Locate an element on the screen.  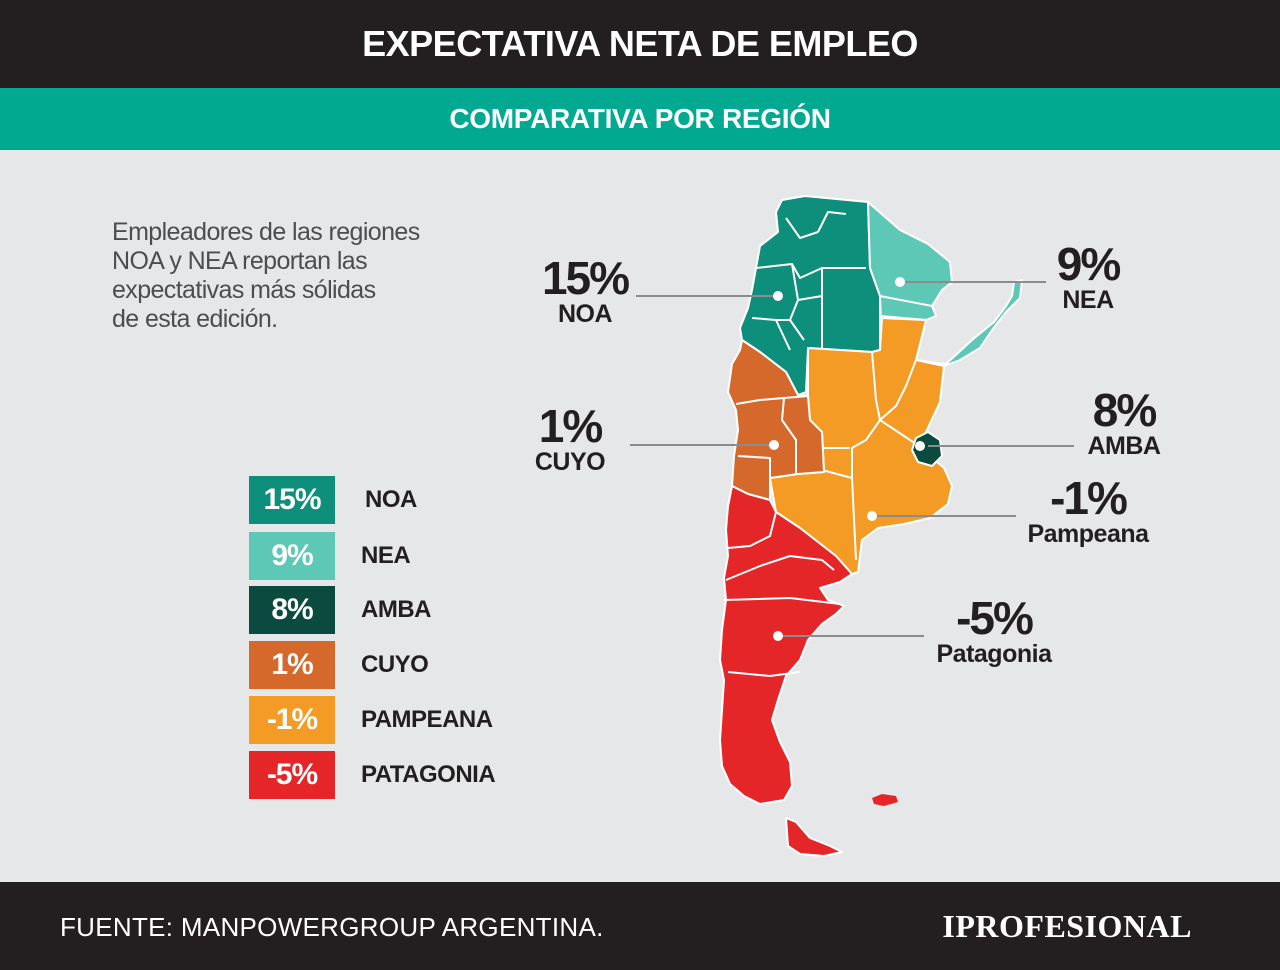
legend-item-cuyo: 1% CUYO is located at coordinates (379, 665).